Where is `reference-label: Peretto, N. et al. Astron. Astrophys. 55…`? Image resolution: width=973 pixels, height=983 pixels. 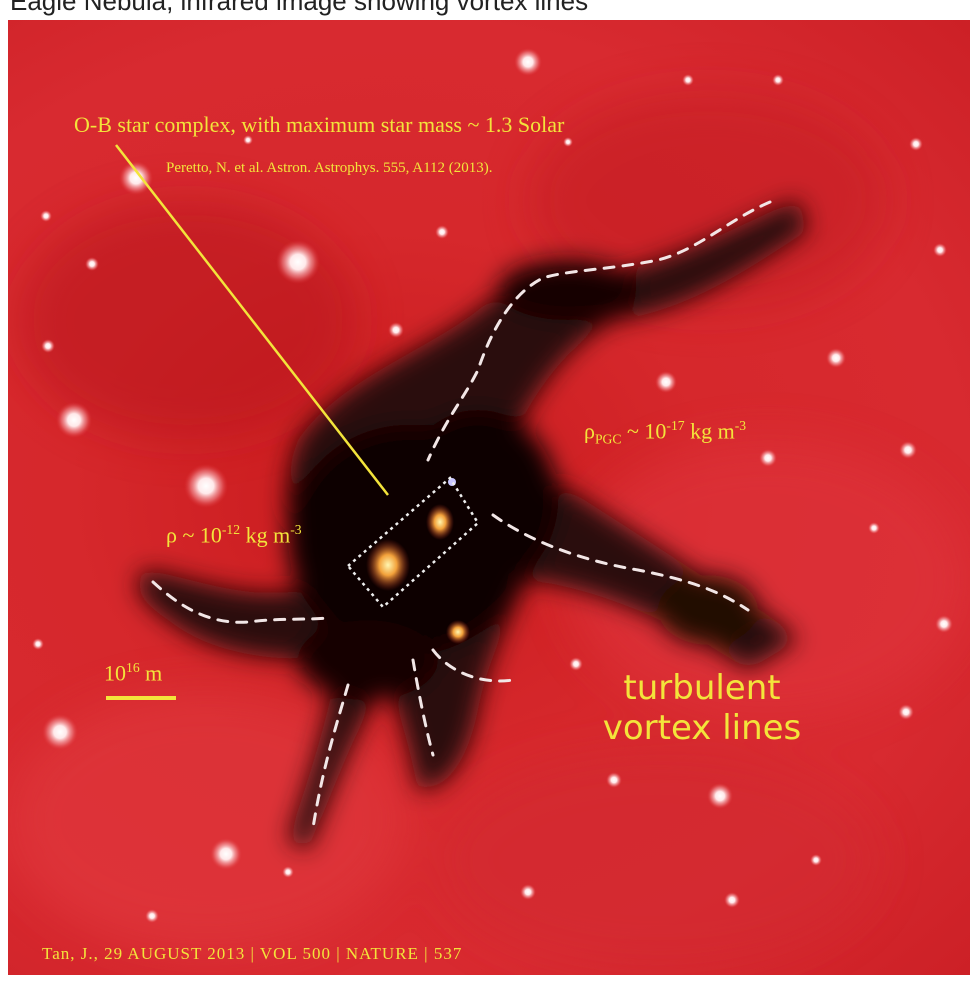
reference-label: Peretto, N. et al. Astron. Astrophys. 55… is located at coordinates (329, 168).